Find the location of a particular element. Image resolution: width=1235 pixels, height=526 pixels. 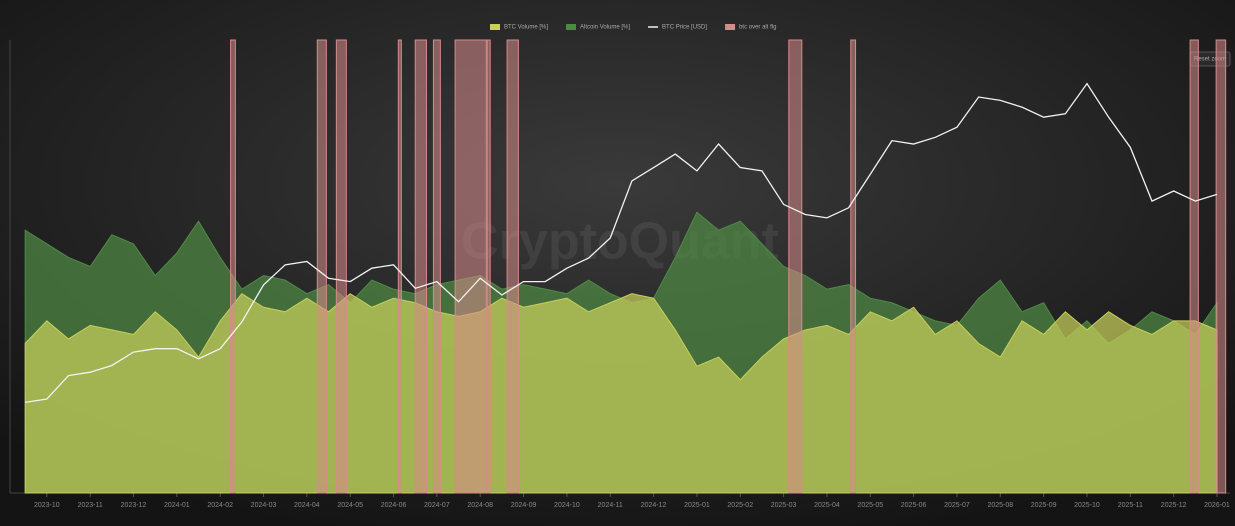

x-tick-label: 2025-10 is located at coordinates (1087, 505).